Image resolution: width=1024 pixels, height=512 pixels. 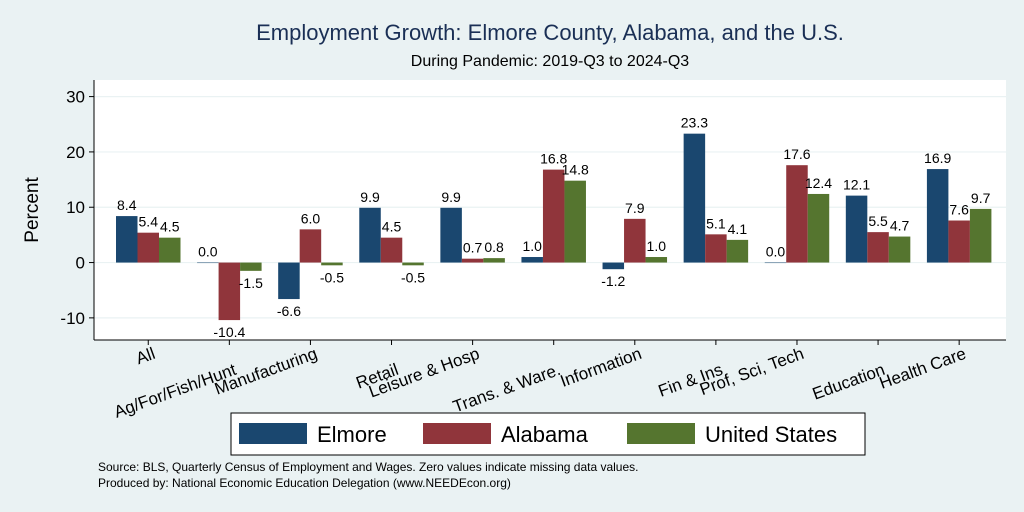 What do you see at coordinates (289, 311) in the screenshot?
I see `data-label-elmore-manufacturing: -6.6` at bounding box center [289, 311].